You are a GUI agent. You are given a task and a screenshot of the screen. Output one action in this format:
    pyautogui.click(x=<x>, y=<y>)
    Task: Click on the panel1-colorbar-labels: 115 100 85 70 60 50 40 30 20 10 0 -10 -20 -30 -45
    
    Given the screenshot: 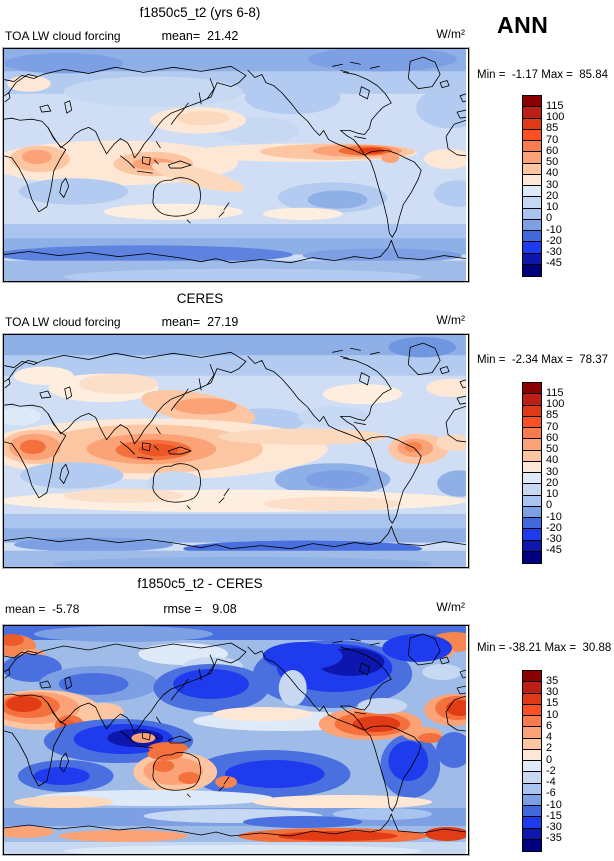 What is the action you would take?
    pyautogui.click(x=568, y=186)
    